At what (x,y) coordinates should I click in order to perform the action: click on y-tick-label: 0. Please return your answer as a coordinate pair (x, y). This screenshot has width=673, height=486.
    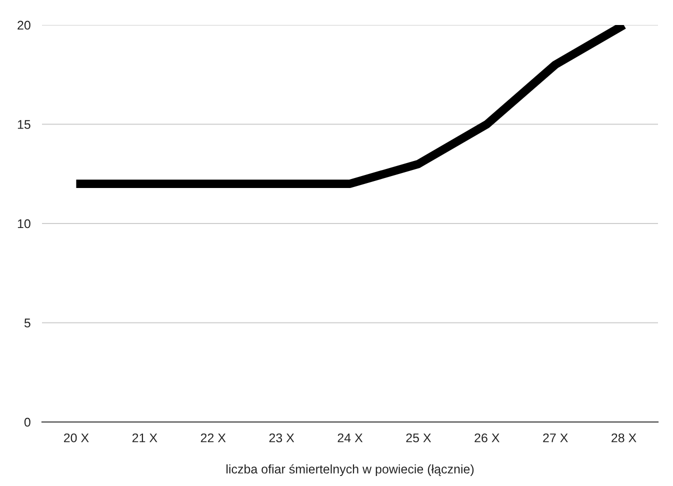
    Looking at the image, I should click on (27, 422).